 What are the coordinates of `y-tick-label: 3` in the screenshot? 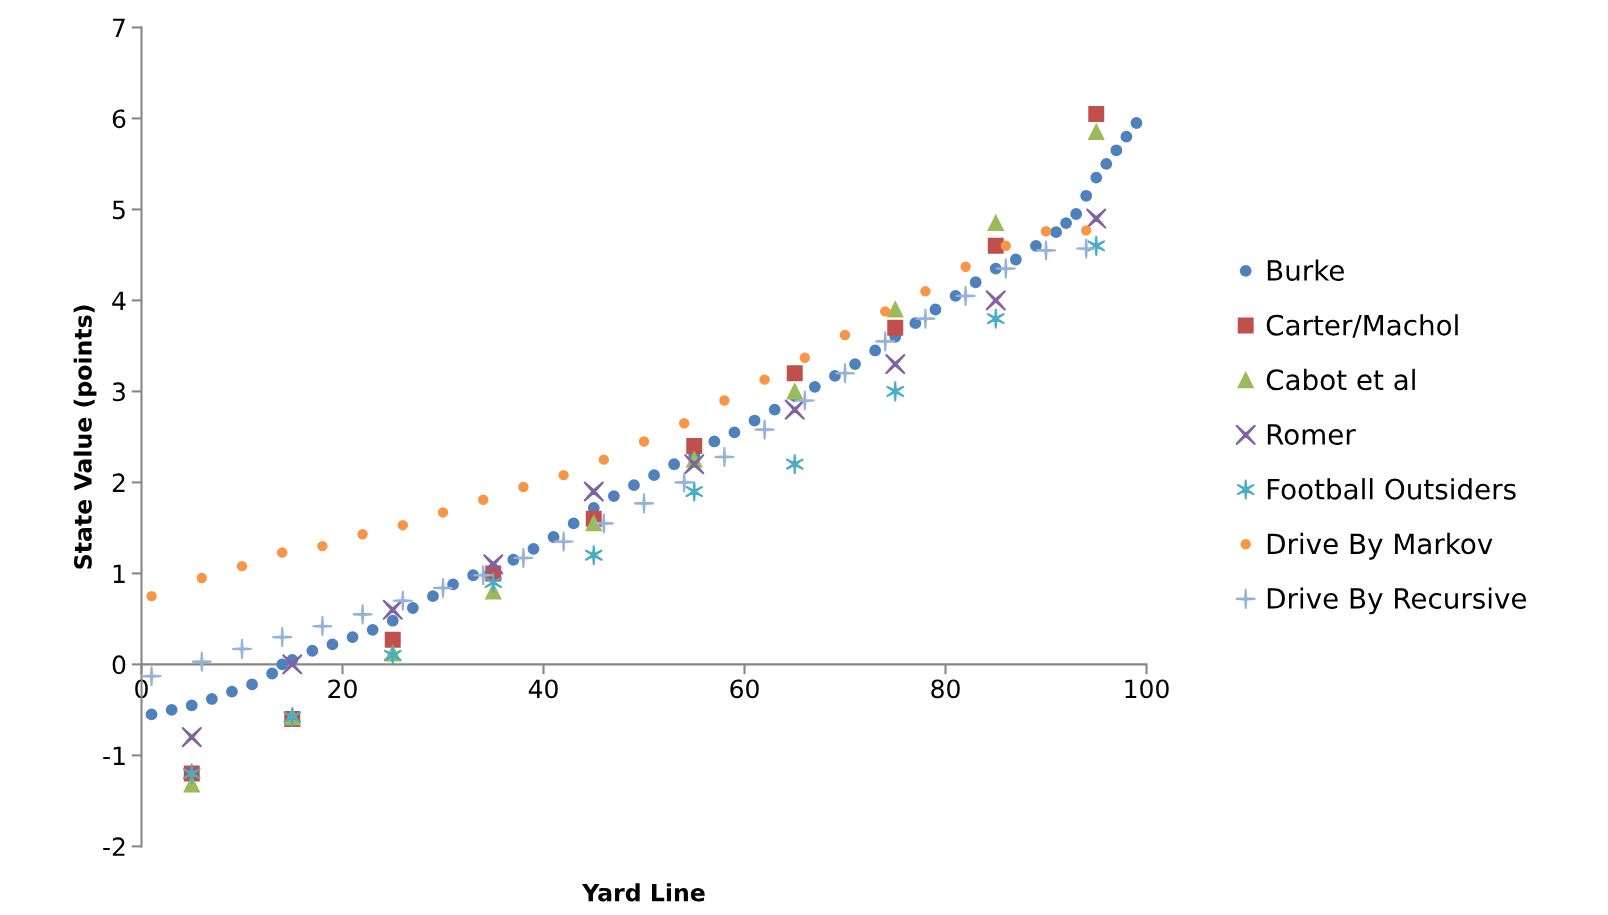 It's located at (118, 392).